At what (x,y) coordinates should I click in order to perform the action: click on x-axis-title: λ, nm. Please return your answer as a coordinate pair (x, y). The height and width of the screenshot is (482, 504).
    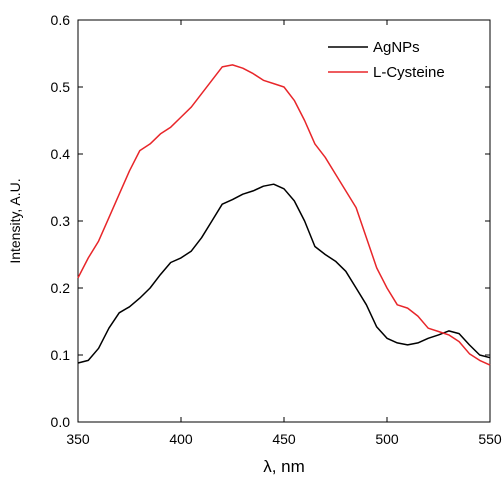
    Looking at the image, I should click on (284, 466).